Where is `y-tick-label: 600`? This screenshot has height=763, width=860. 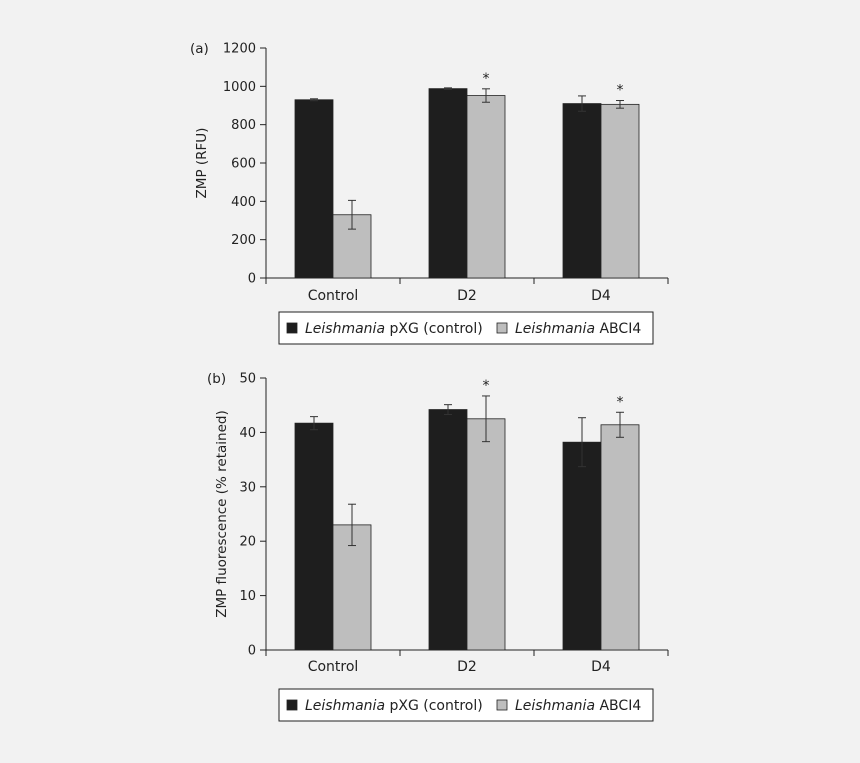 y-tick-label: 600 is located at coordinates (243, 164).